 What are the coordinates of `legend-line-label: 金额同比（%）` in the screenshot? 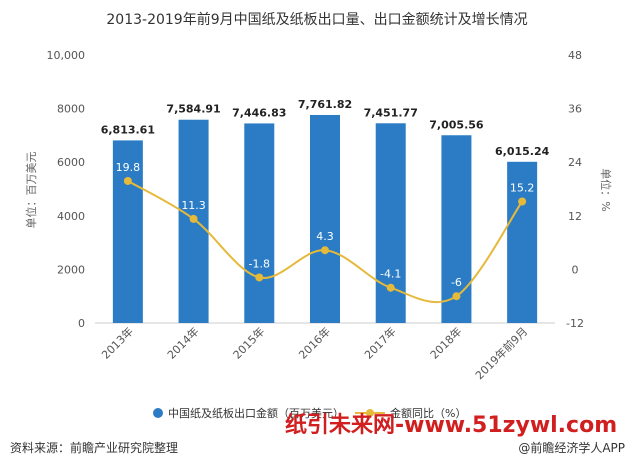 It's located at (428, 413).